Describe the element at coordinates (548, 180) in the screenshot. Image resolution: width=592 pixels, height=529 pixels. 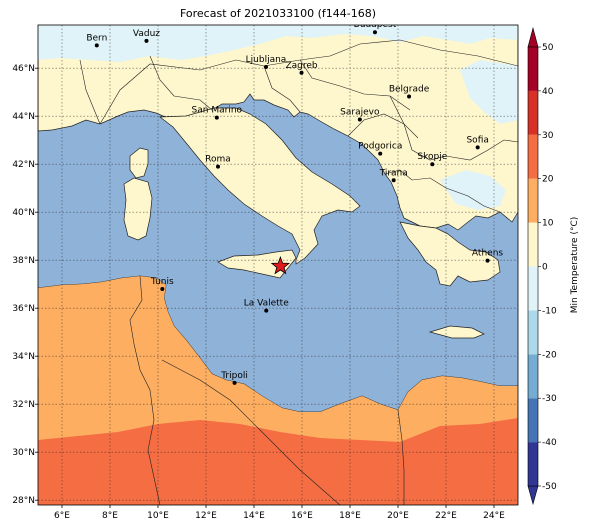
I see `colorbar-tick-label: 20` at that location.